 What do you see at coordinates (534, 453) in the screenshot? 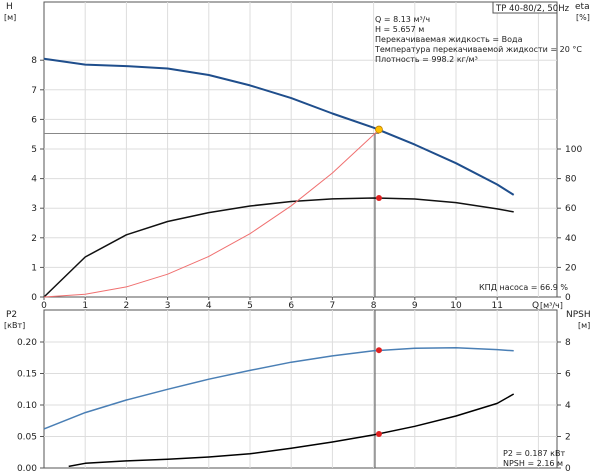
I see `info-line: P2 = 0.187 кВт` at bounding box center [534, 453].